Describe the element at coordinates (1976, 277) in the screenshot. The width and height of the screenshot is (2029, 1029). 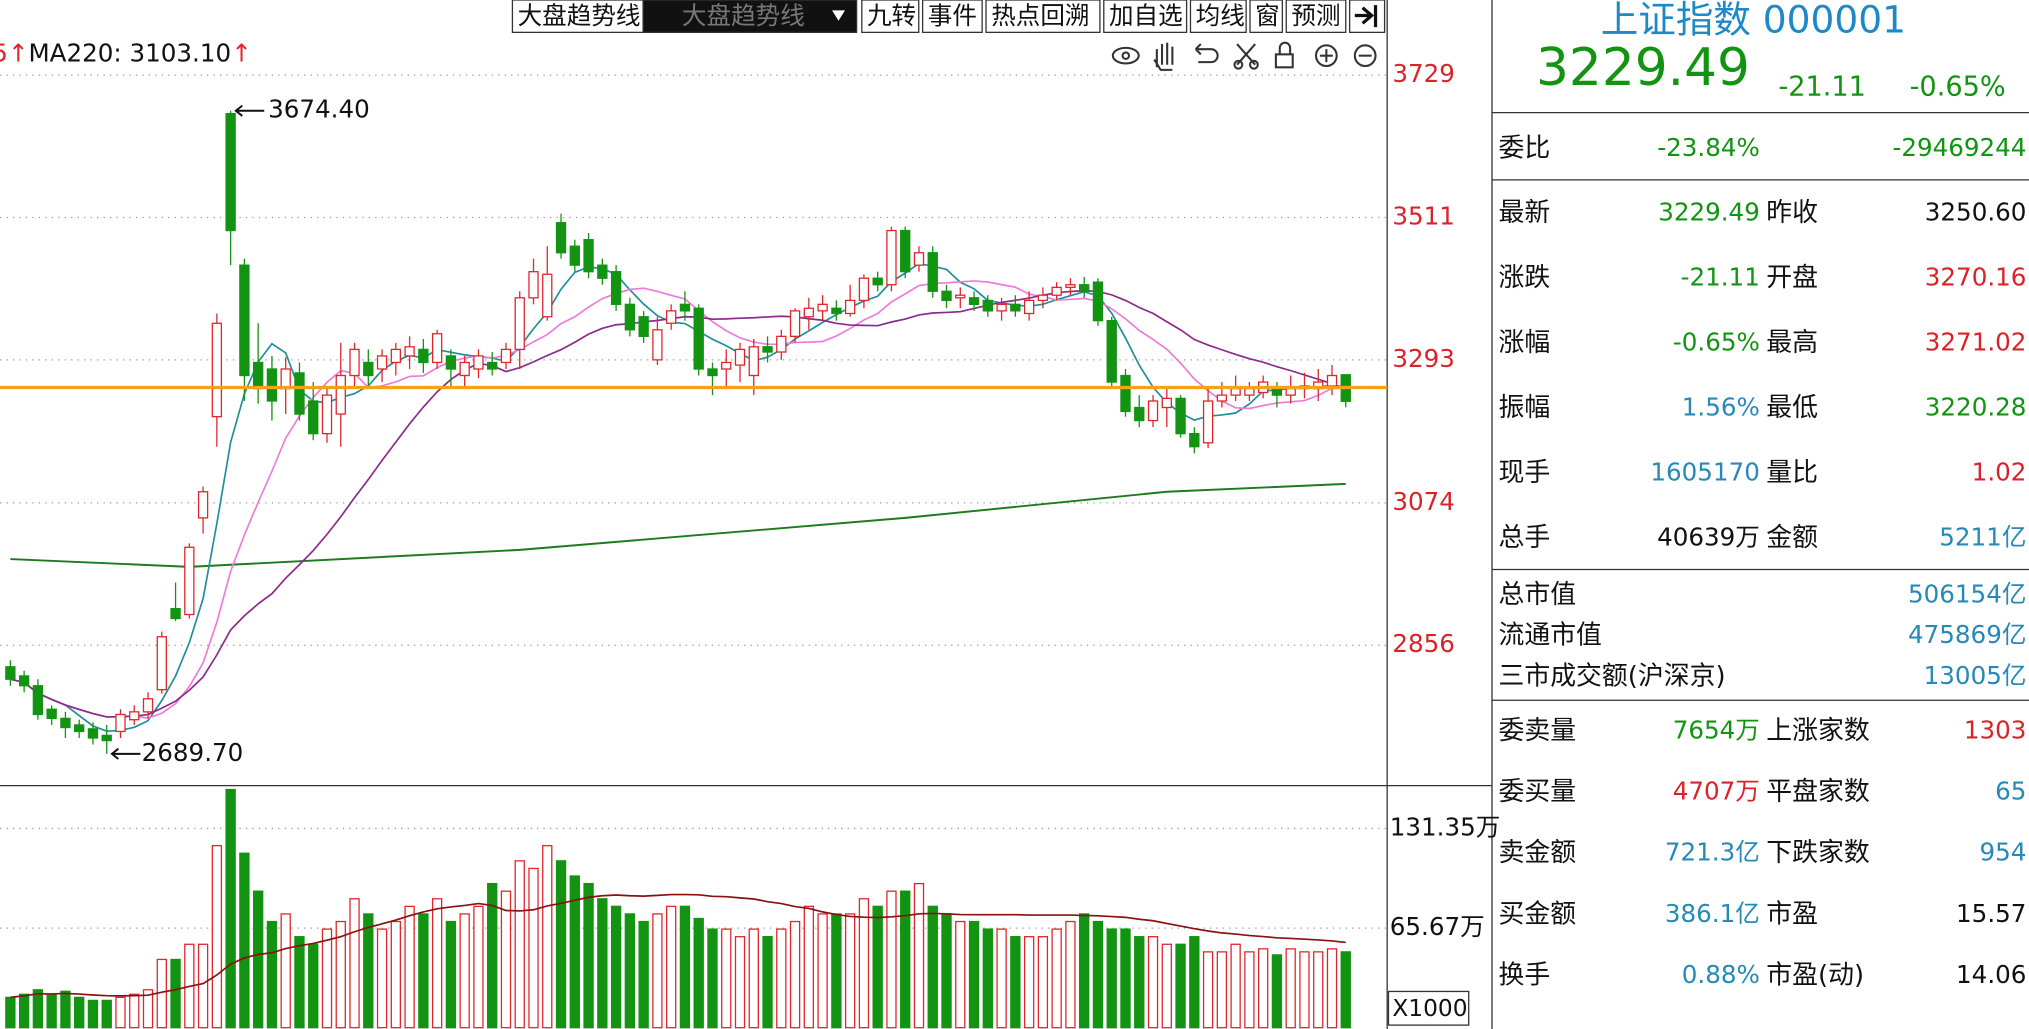
I see `panel-value: 3270.16` at that location.